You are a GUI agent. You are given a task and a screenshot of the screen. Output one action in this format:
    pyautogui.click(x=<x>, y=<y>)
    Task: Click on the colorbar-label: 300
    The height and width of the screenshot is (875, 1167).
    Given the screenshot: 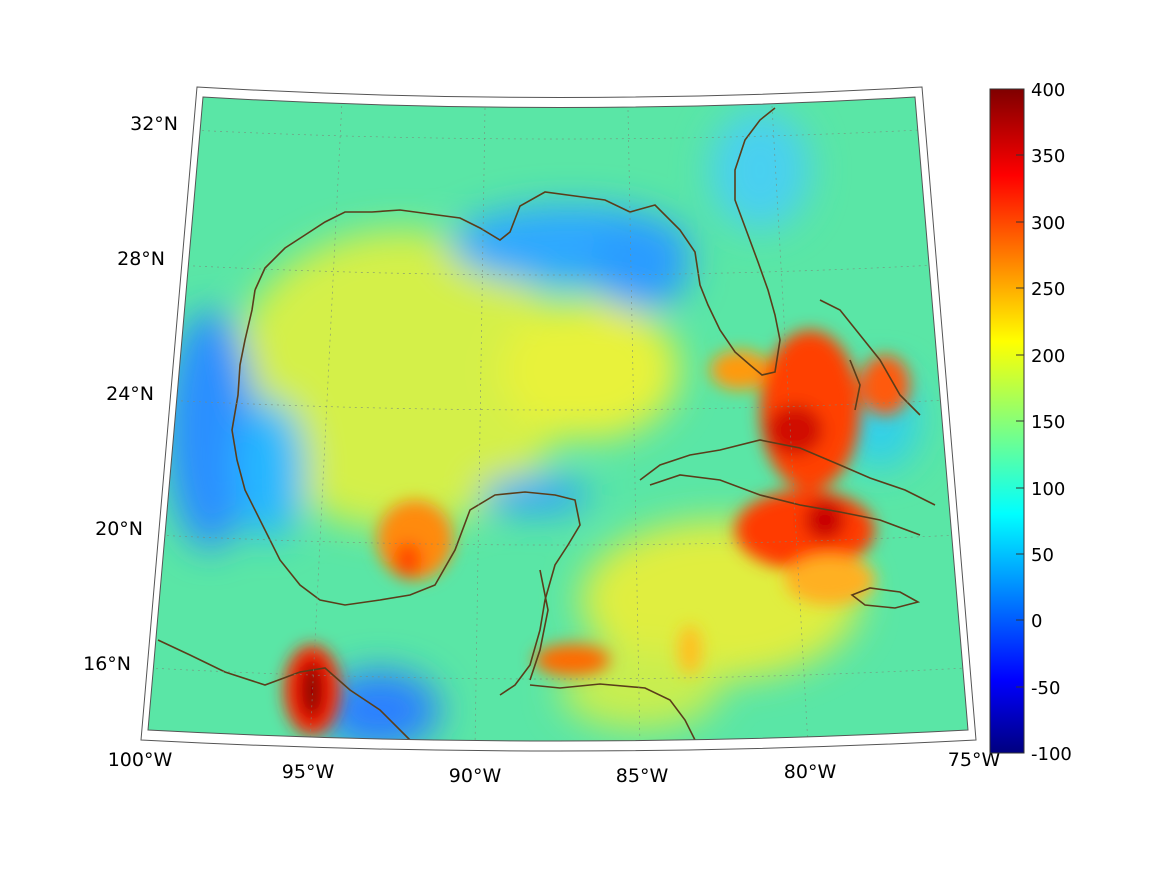 What is the action you would take?
    pyautogui.click(x=1048, y=223)
    